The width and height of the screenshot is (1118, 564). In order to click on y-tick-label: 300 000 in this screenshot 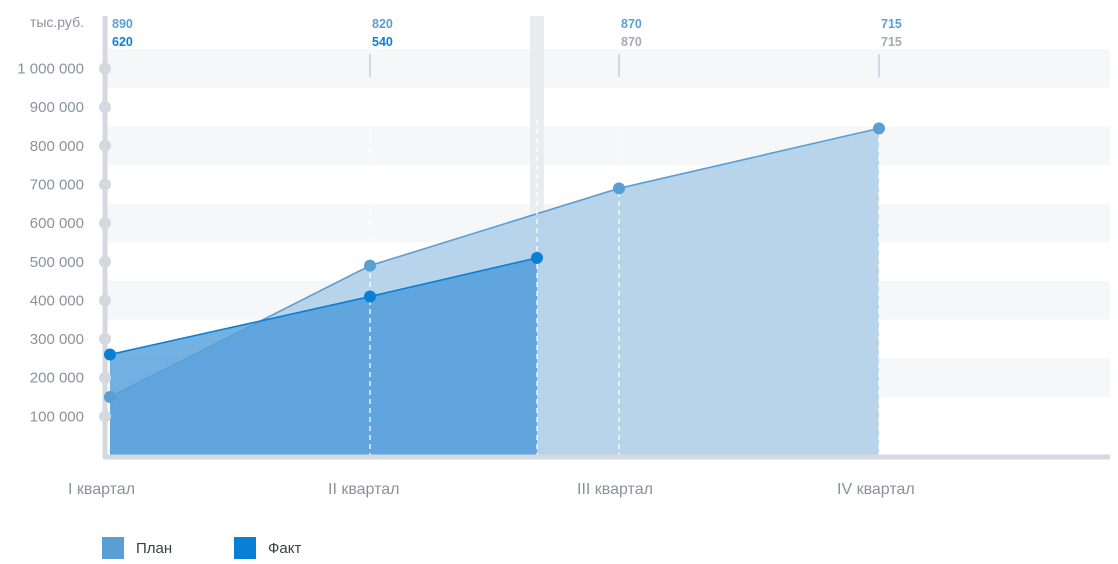, I will do `click(57, 339)`.